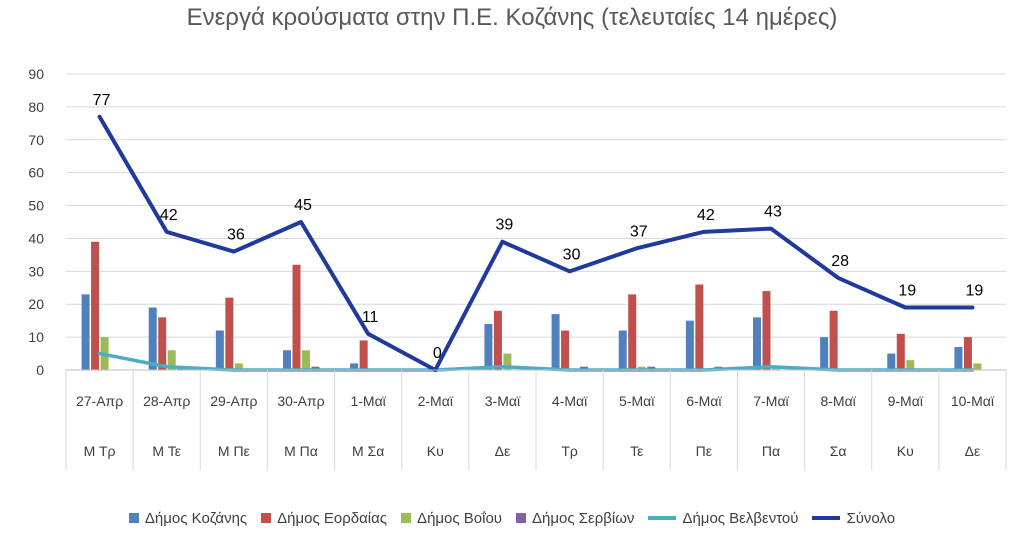  What do you see at coordinates (771, 451) in the screenshot?
I see `x-day-label: Πα` at bounding box center [771, 451].